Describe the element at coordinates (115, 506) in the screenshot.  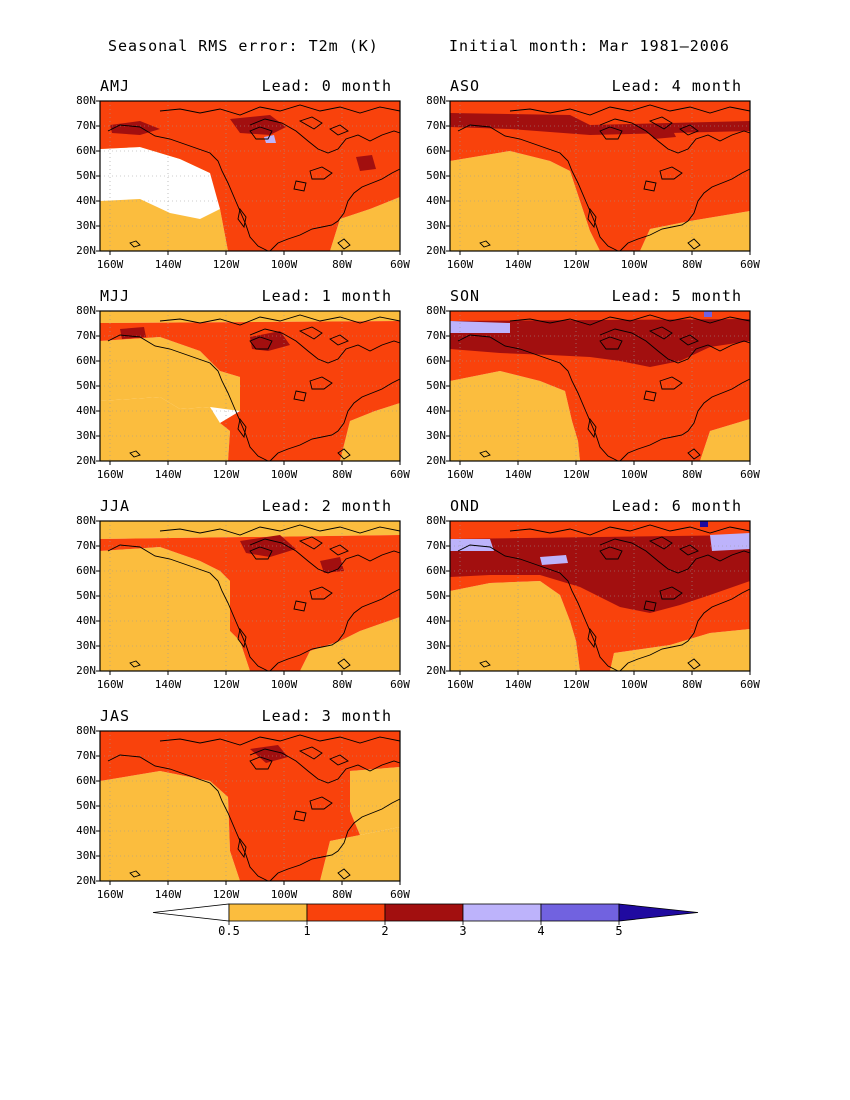
I see `season-label: JJA` at that location.